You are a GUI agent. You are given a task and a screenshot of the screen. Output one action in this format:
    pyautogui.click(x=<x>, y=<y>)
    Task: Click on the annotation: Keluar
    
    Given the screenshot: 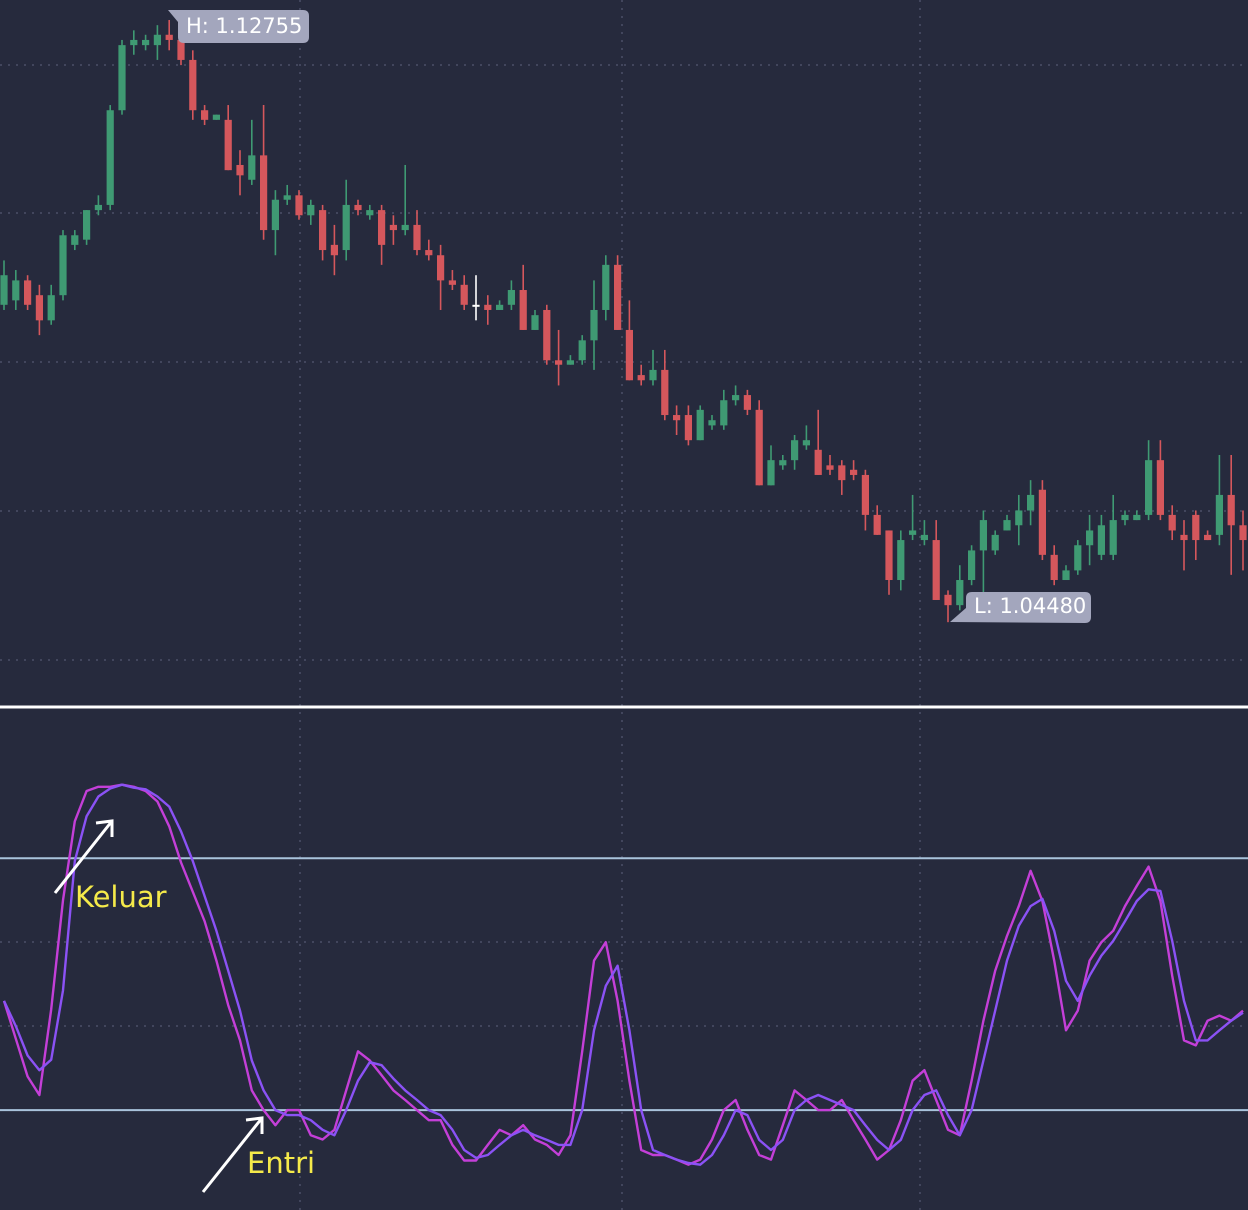 What is the action you would take?
    pyautogui.click(x=121, y=897)
    